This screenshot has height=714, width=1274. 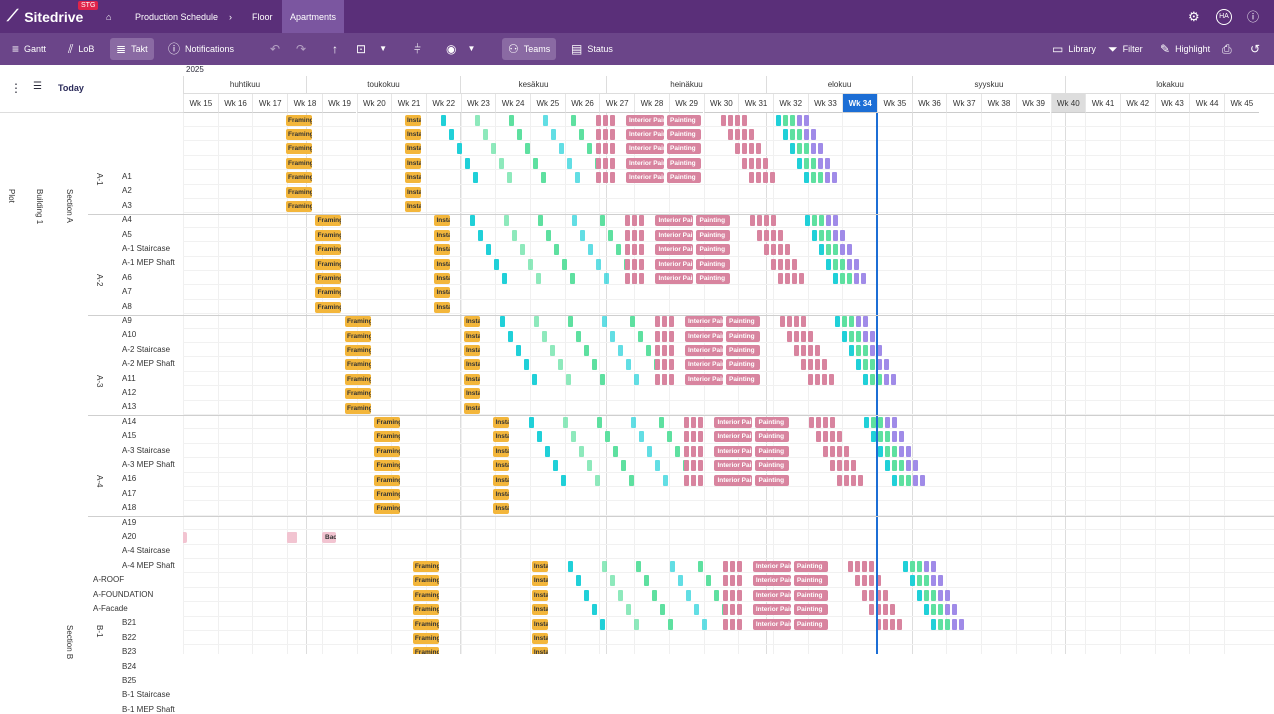 What do you see at coordinates (894, 103) in the screenshot?
I see `week-header: Wk 35` at bounding box center [894, 103].